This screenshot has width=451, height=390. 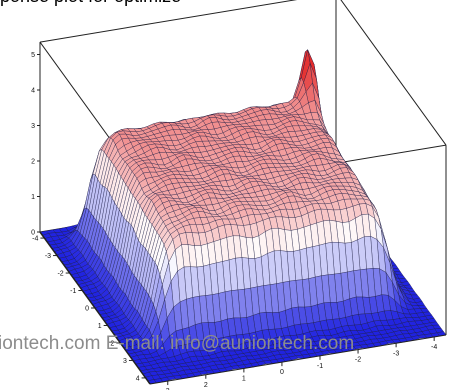 What do you see at coordinates (33, 197) in the screenshot?
I see `z-tick-label: 1` at bounding box center [33, 197].